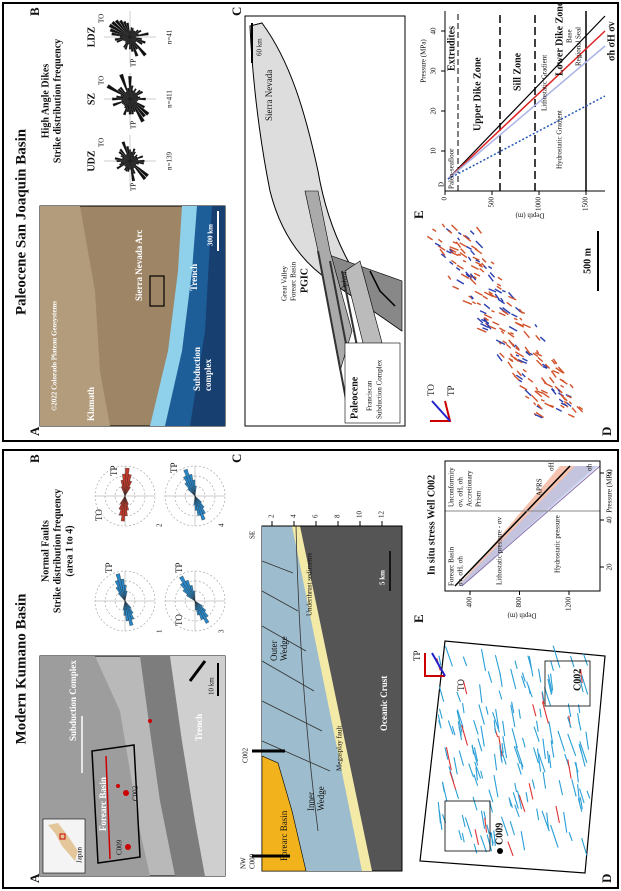  What do you see at coordinates (304, 280) in the screenshot?
I see `section-label: PGIC` at bounding box center [304, 280].